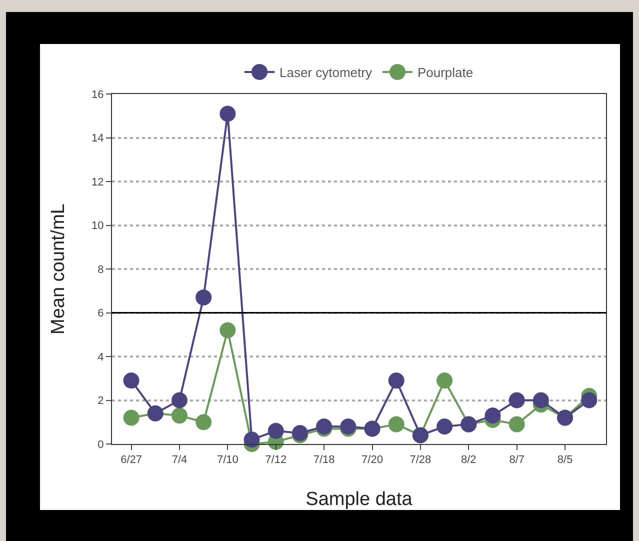 This screenshot has height=541, width=639. What do you see at coordinates (131, 460) in the screenshot?
I see `x-tick-label: 6/27` at bounding box center [131, 460].